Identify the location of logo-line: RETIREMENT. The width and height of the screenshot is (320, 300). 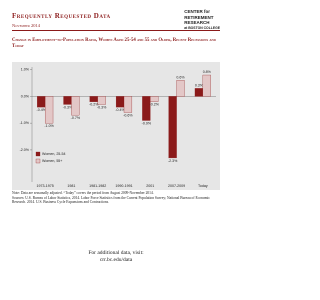
(199, 17).